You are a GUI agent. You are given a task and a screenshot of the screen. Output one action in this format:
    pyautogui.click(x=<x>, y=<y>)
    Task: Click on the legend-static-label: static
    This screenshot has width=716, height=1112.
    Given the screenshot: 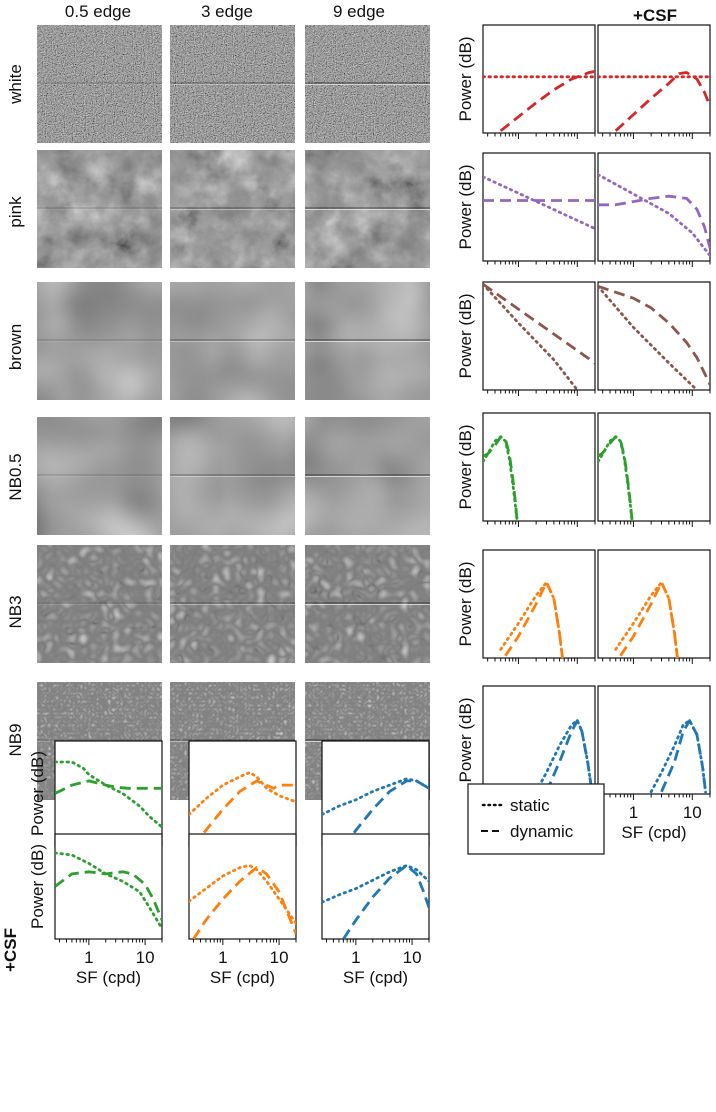 What is the action you would take?
    pyautogui.click(x=530, y=805)
    